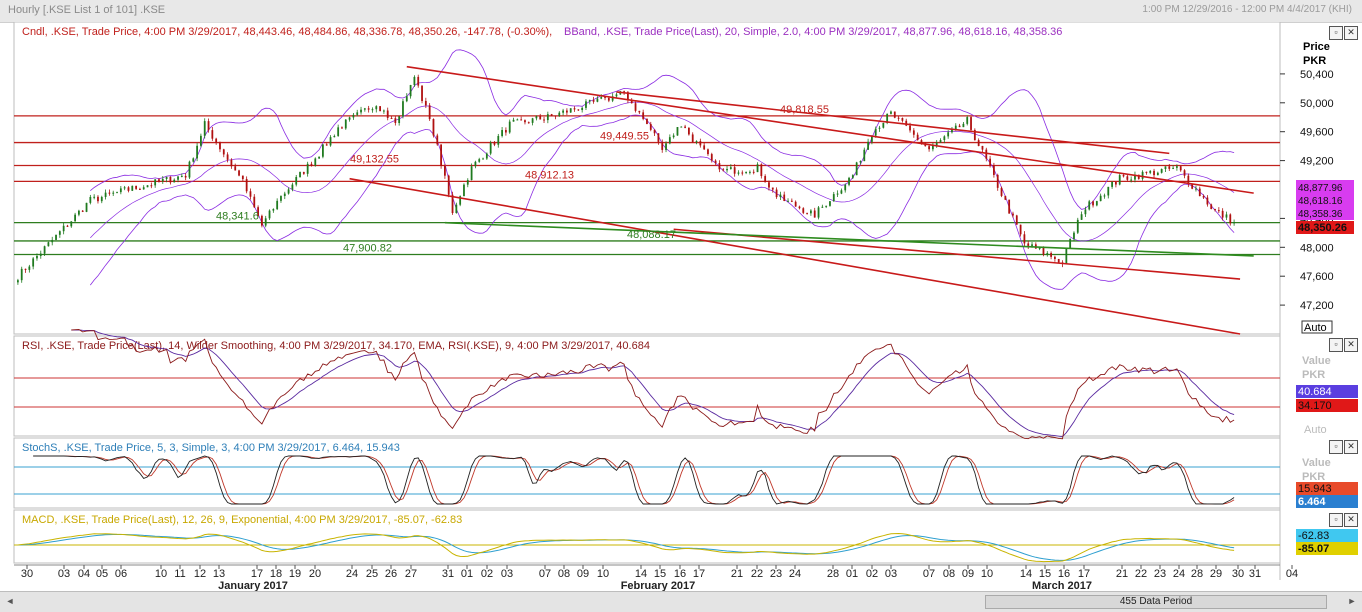  I want to click on auto-scale-button, so click(1317, 327).